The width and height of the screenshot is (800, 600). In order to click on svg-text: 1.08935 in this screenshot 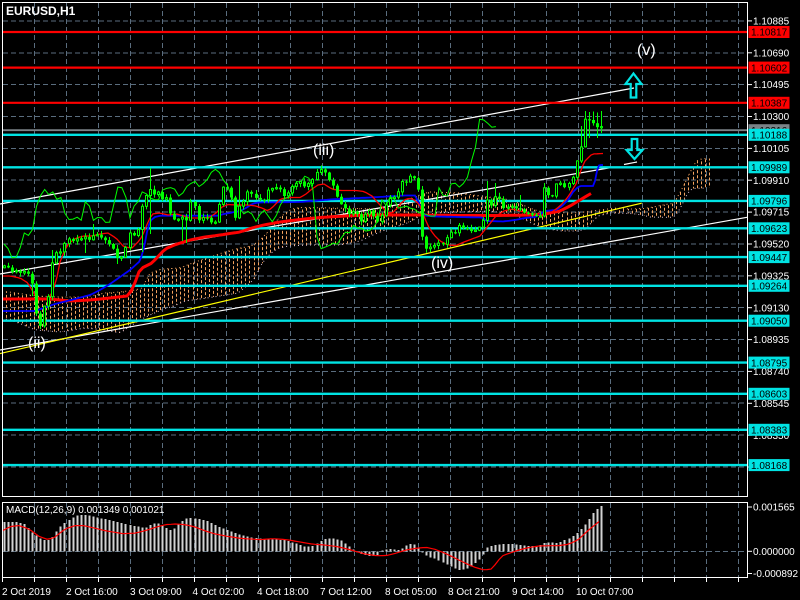, I will do `click(771, 340)`.